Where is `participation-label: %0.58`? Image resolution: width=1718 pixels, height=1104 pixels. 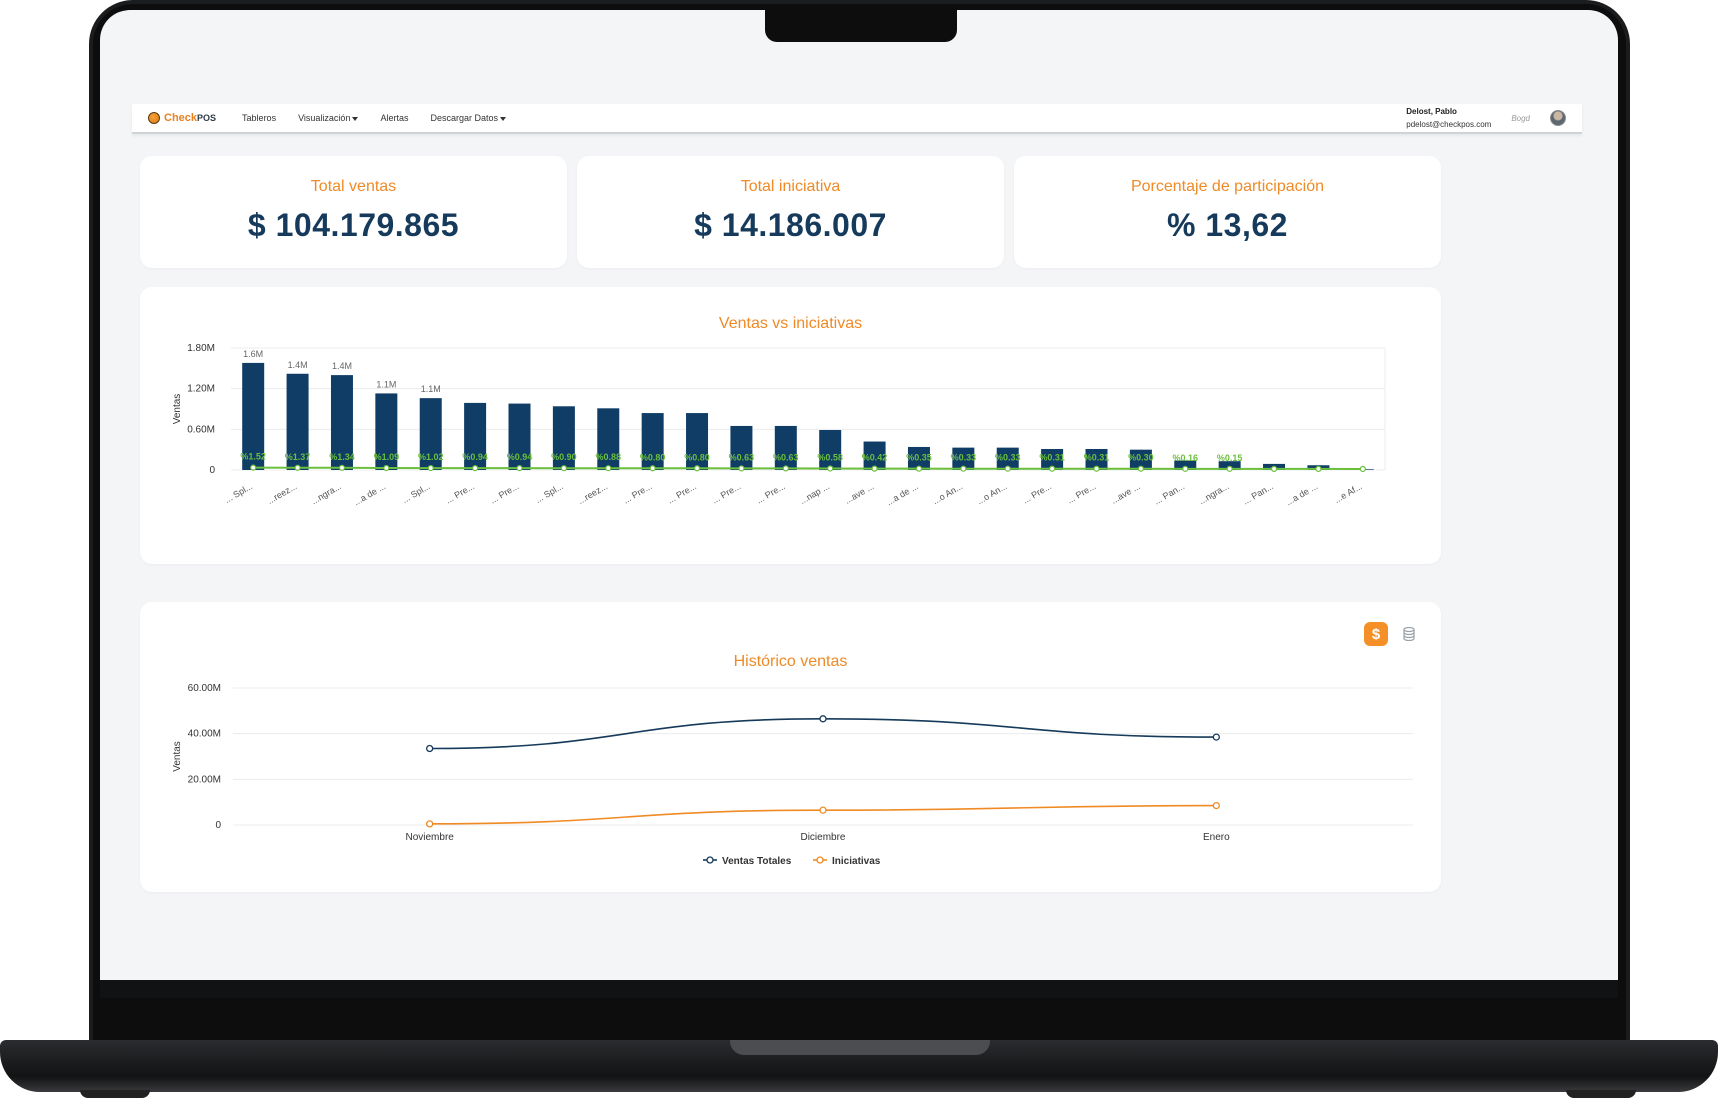
participation-label: %0.58 is located at coordinates (830, 457).